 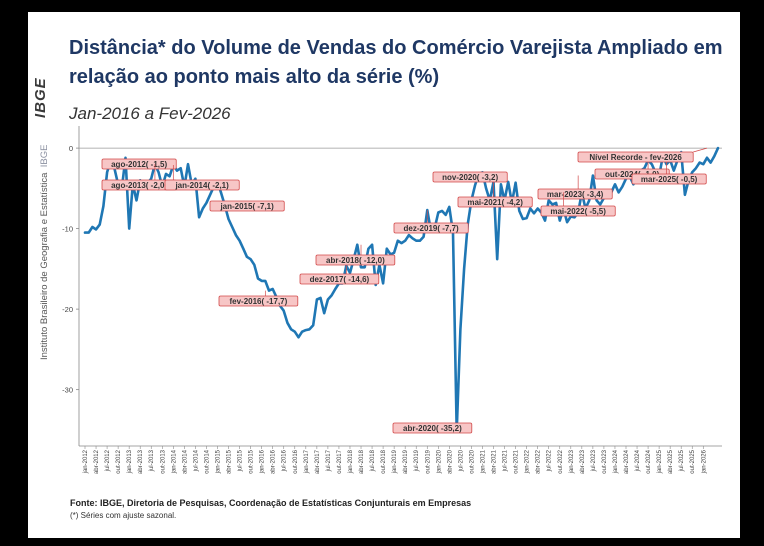 What do you see at coordinates (450, 461) in the screenshot?
I see `x-tick-label: abr-2020` at bounding box center [450, 461].